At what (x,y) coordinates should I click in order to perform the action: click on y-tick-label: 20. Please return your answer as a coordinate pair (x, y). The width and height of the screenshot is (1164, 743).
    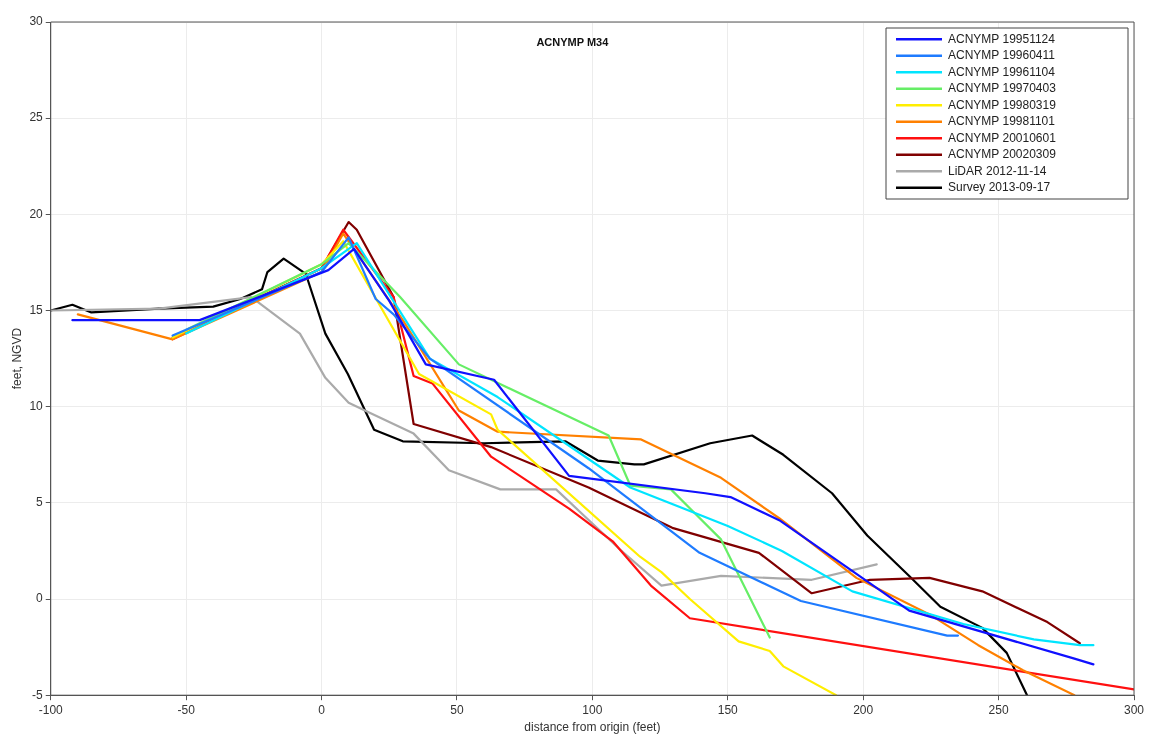
    Looking at the image, I should click on (36, 213).